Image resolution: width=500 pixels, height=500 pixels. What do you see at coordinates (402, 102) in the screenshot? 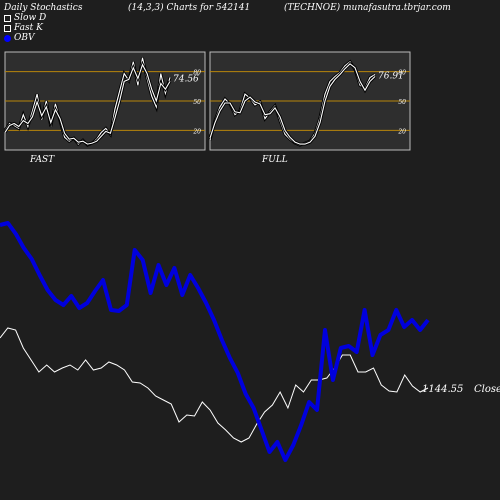
I see `full-tick-label: 50` at bounding box center [402, 102].